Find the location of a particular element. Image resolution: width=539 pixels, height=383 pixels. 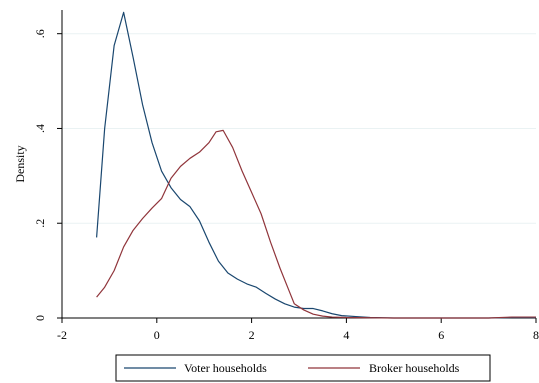

x-tick-label-2: 2 is located at coordinates (252, 335).